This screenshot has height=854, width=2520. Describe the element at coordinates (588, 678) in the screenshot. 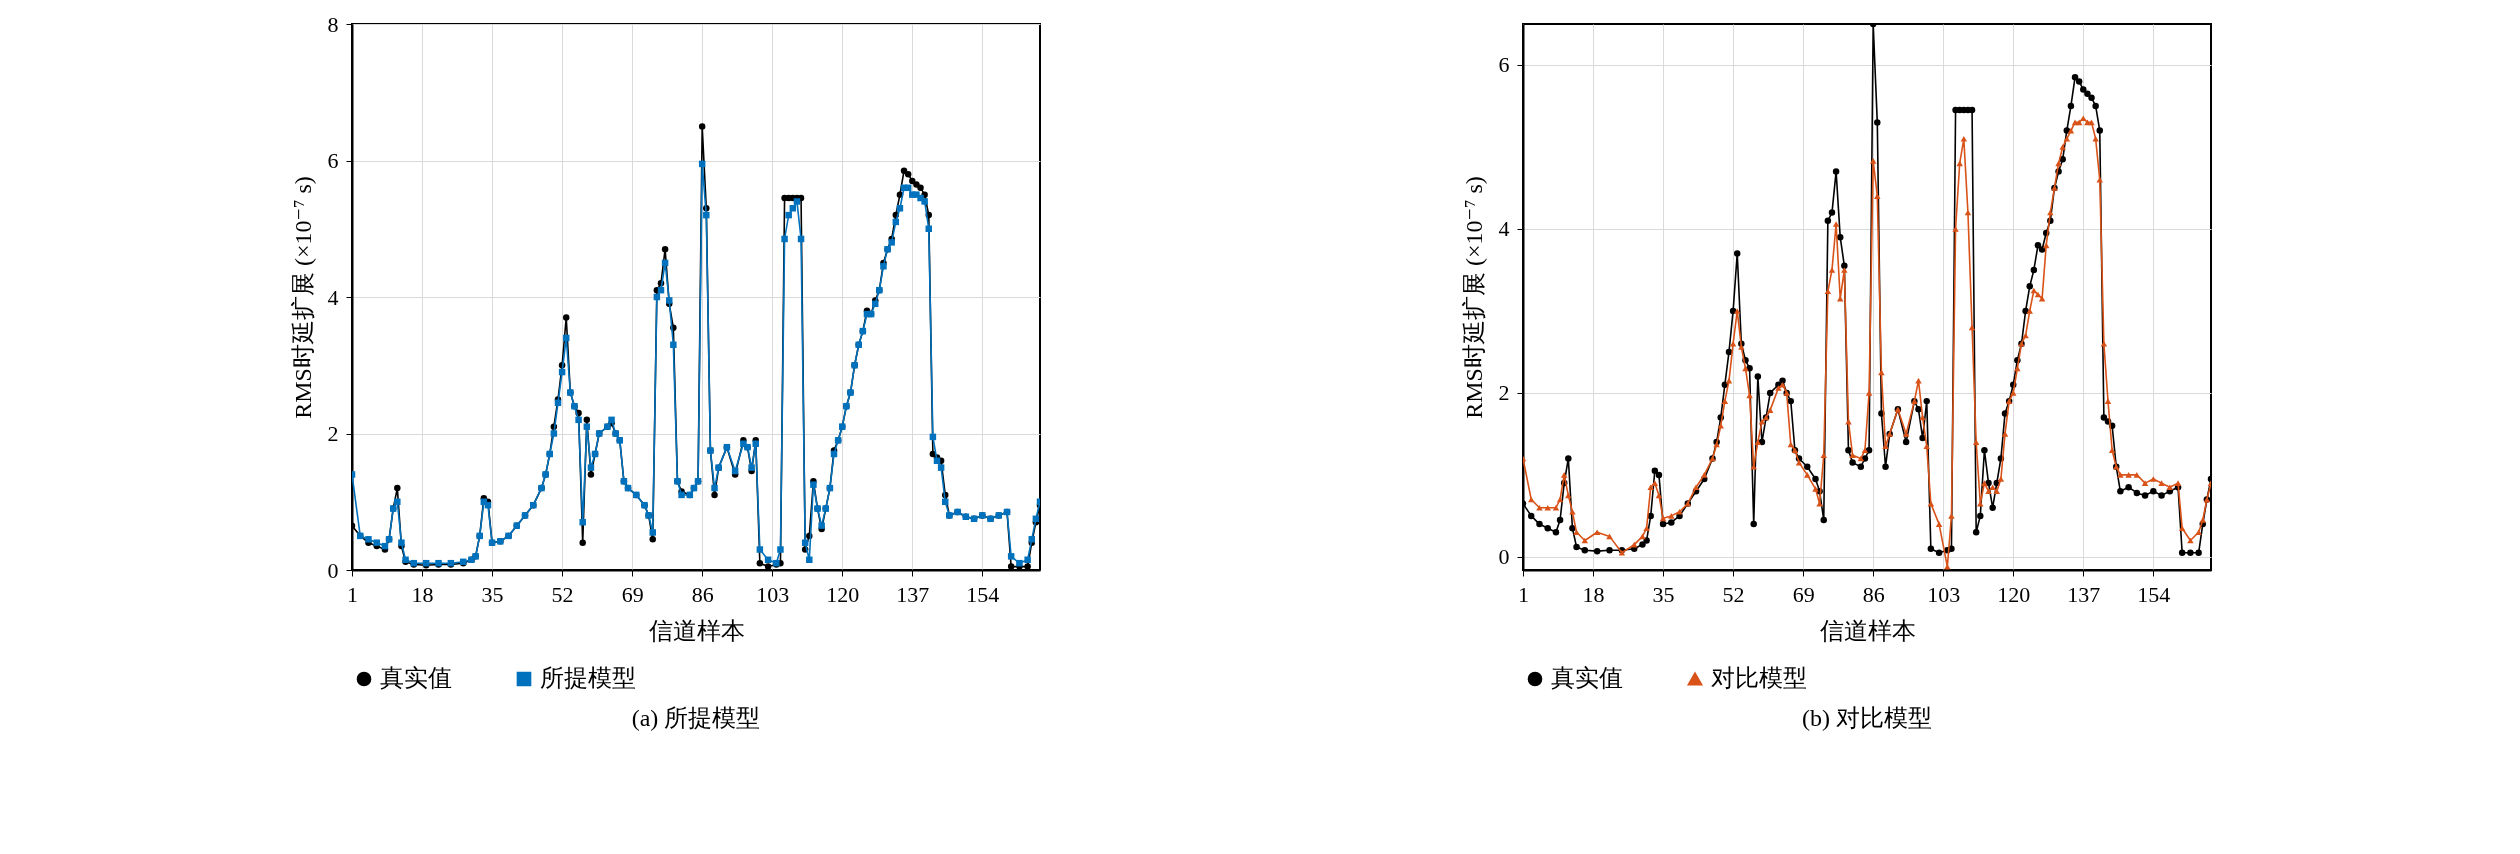

I see `legend-label: 所提模型` at that location.